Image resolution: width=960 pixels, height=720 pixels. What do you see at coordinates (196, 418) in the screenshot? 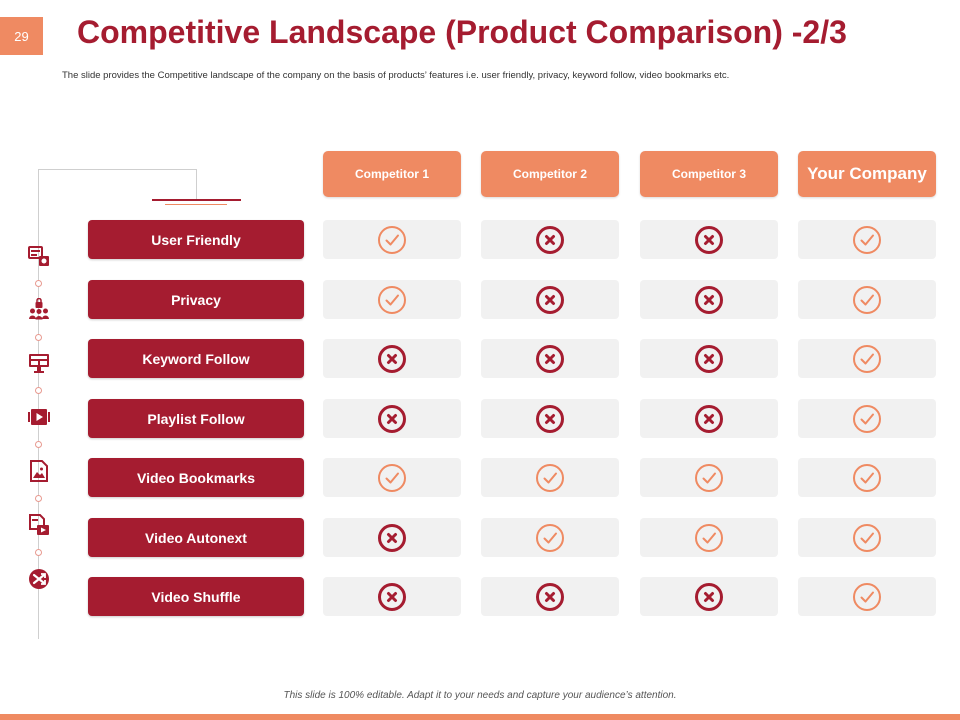
I see `feature-label: Playlist Follow` at bounding box center [196, 418].